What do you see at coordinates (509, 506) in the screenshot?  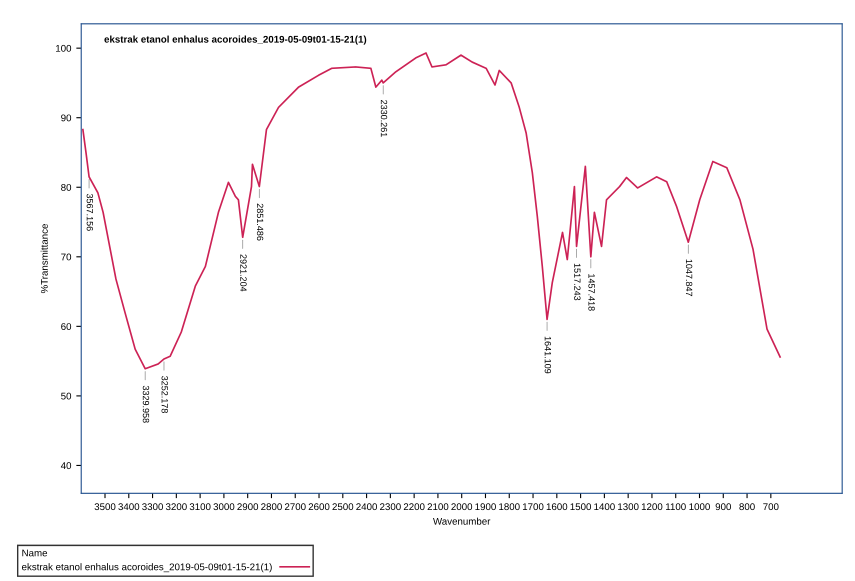 I see `x-tick-label: 1800` at bounding box center [509, 506].